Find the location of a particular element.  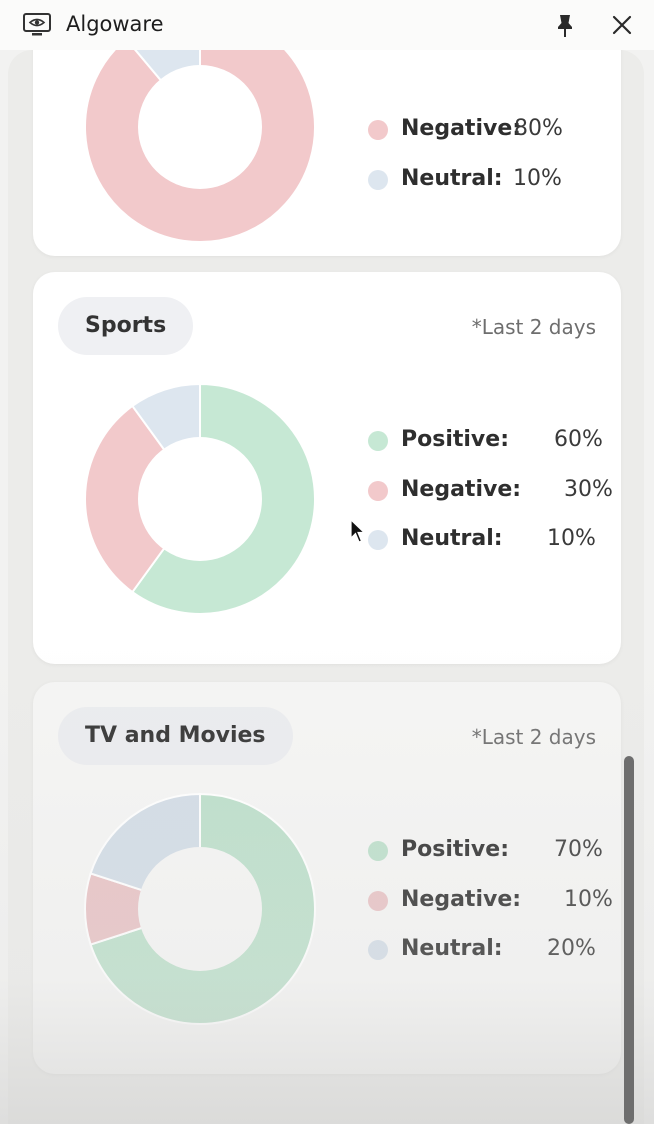

legend-item-positive: Positive: 60% is located at coordinates (488, 452).